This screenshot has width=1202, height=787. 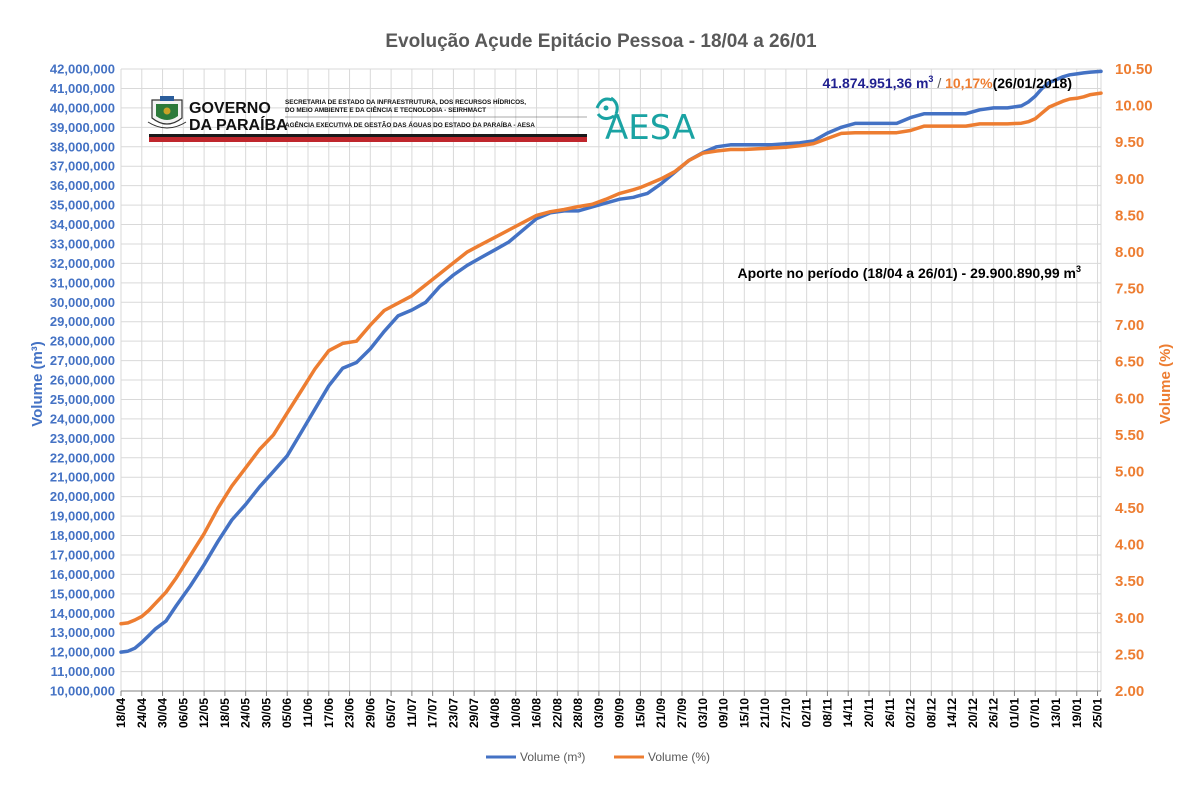 What do you see at coordinates (82, 263) in the screenshot?
I see `y-tick-label-left: 32,000,000` at bounding box center [82, 263].